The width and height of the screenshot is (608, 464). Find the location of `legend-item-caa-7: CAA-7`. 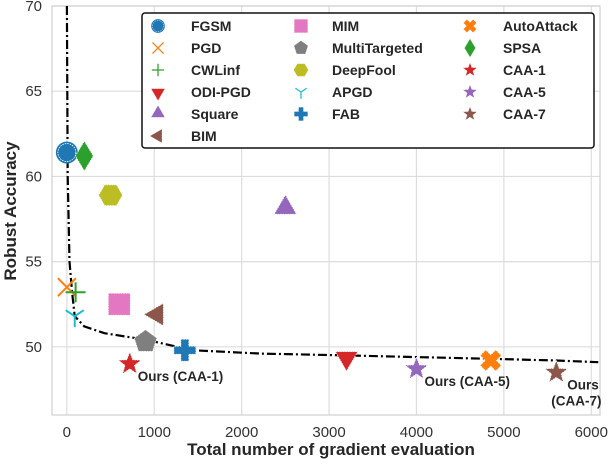

legend-item-caa-7: CAA-7 is located at coordinates (504, 113).